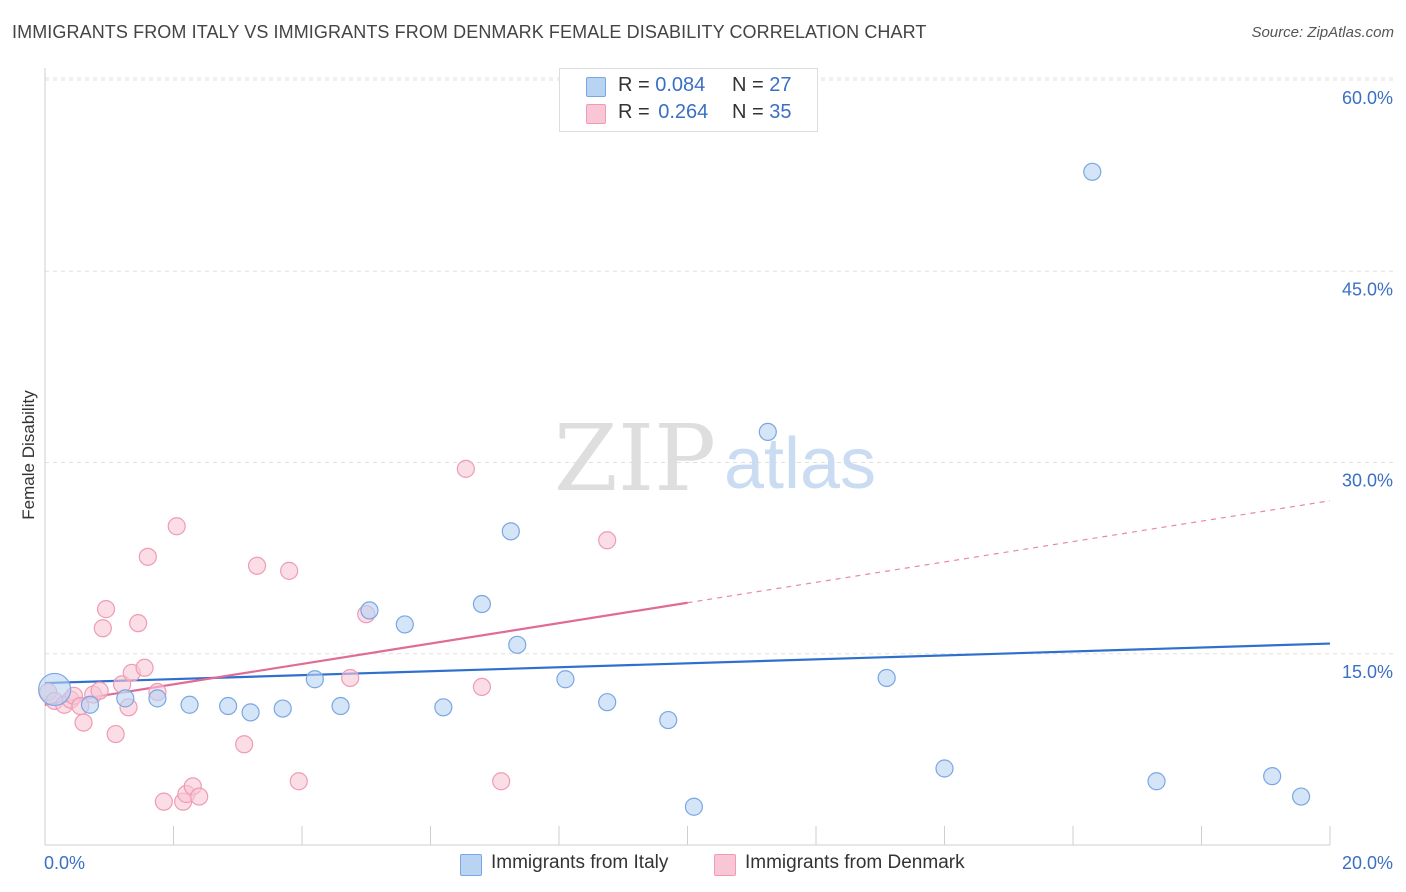 The height and width of the screenshot is (892, 1406). I want to click on legend-swatch-italy, so click(596, 87).